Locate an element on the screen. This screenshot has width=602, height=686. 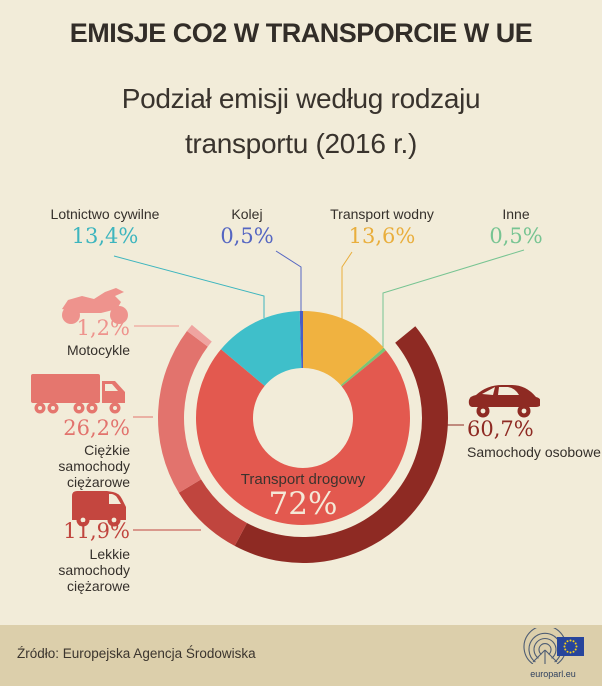
ring-segment-Motocykle is located at coordinates (199, 335).